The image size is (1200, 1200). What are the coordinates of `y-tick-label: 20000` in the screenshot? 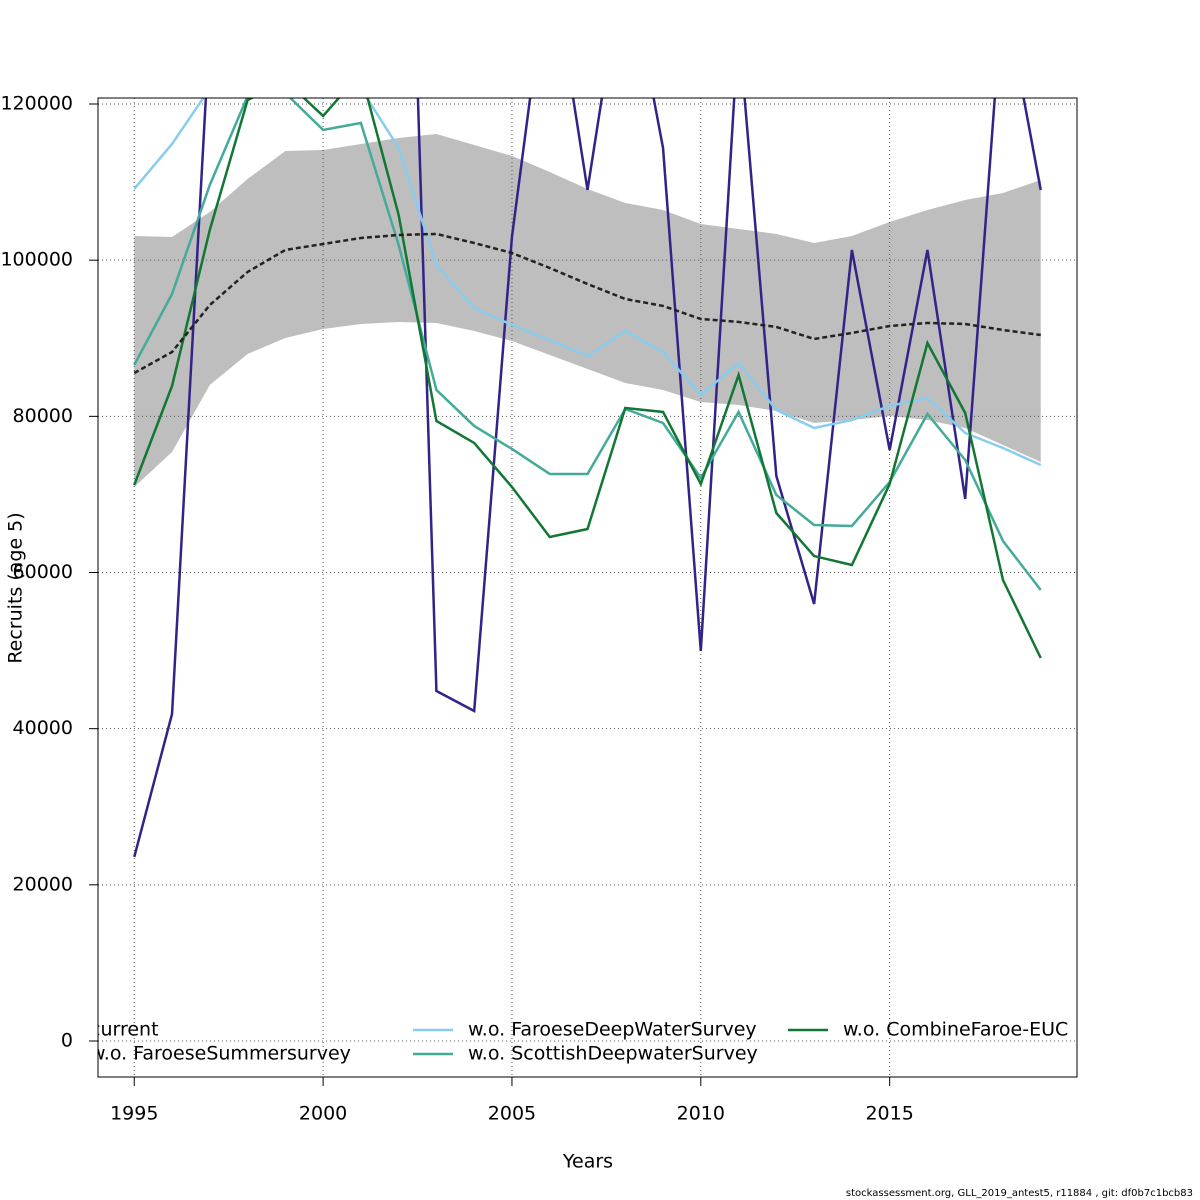 It's located at (43, 884).